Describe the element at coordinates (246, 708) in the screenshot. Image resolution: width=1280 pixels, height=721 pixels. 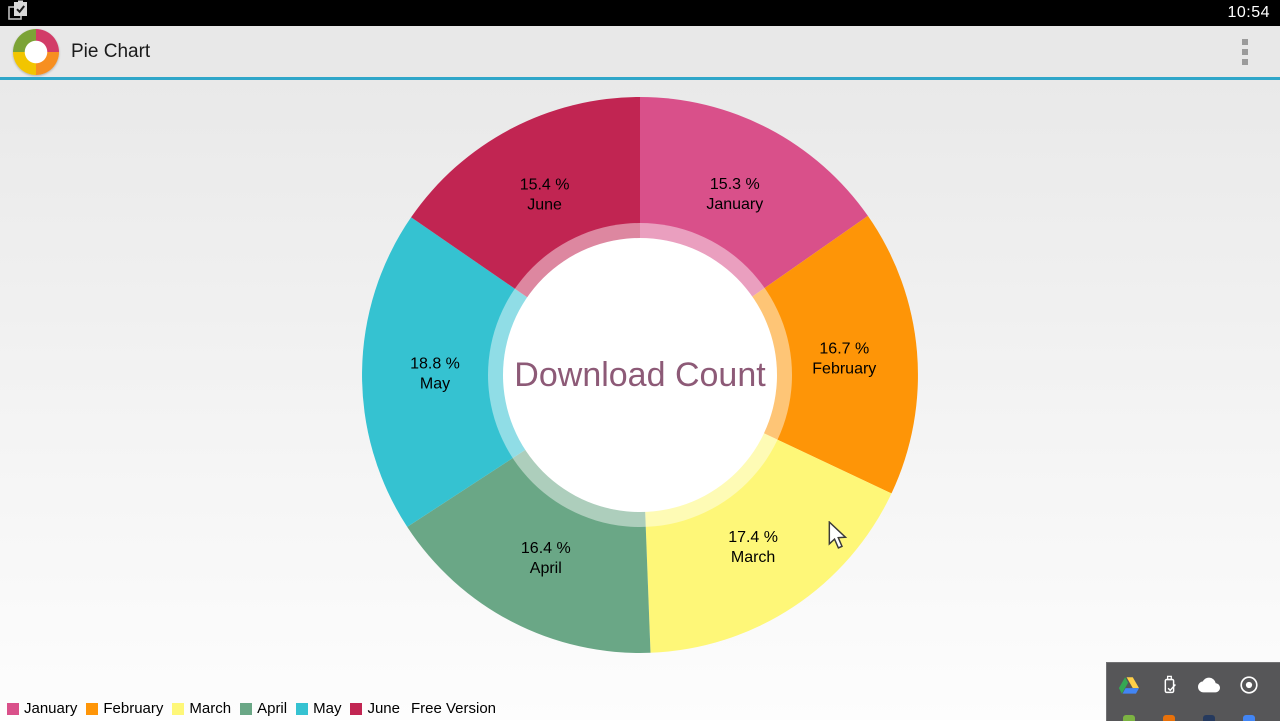
I see `legend-swatch-april` at that location.